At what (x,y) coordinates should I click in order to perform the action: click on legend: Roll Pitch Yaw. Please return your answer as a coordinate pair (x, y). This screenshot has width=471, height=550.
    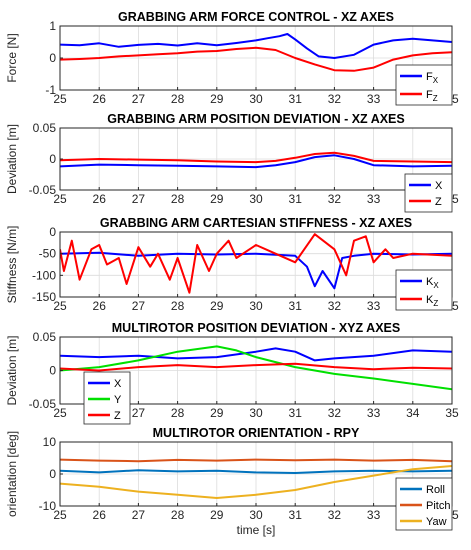
    Looking at the image, I should click on (424, 504).